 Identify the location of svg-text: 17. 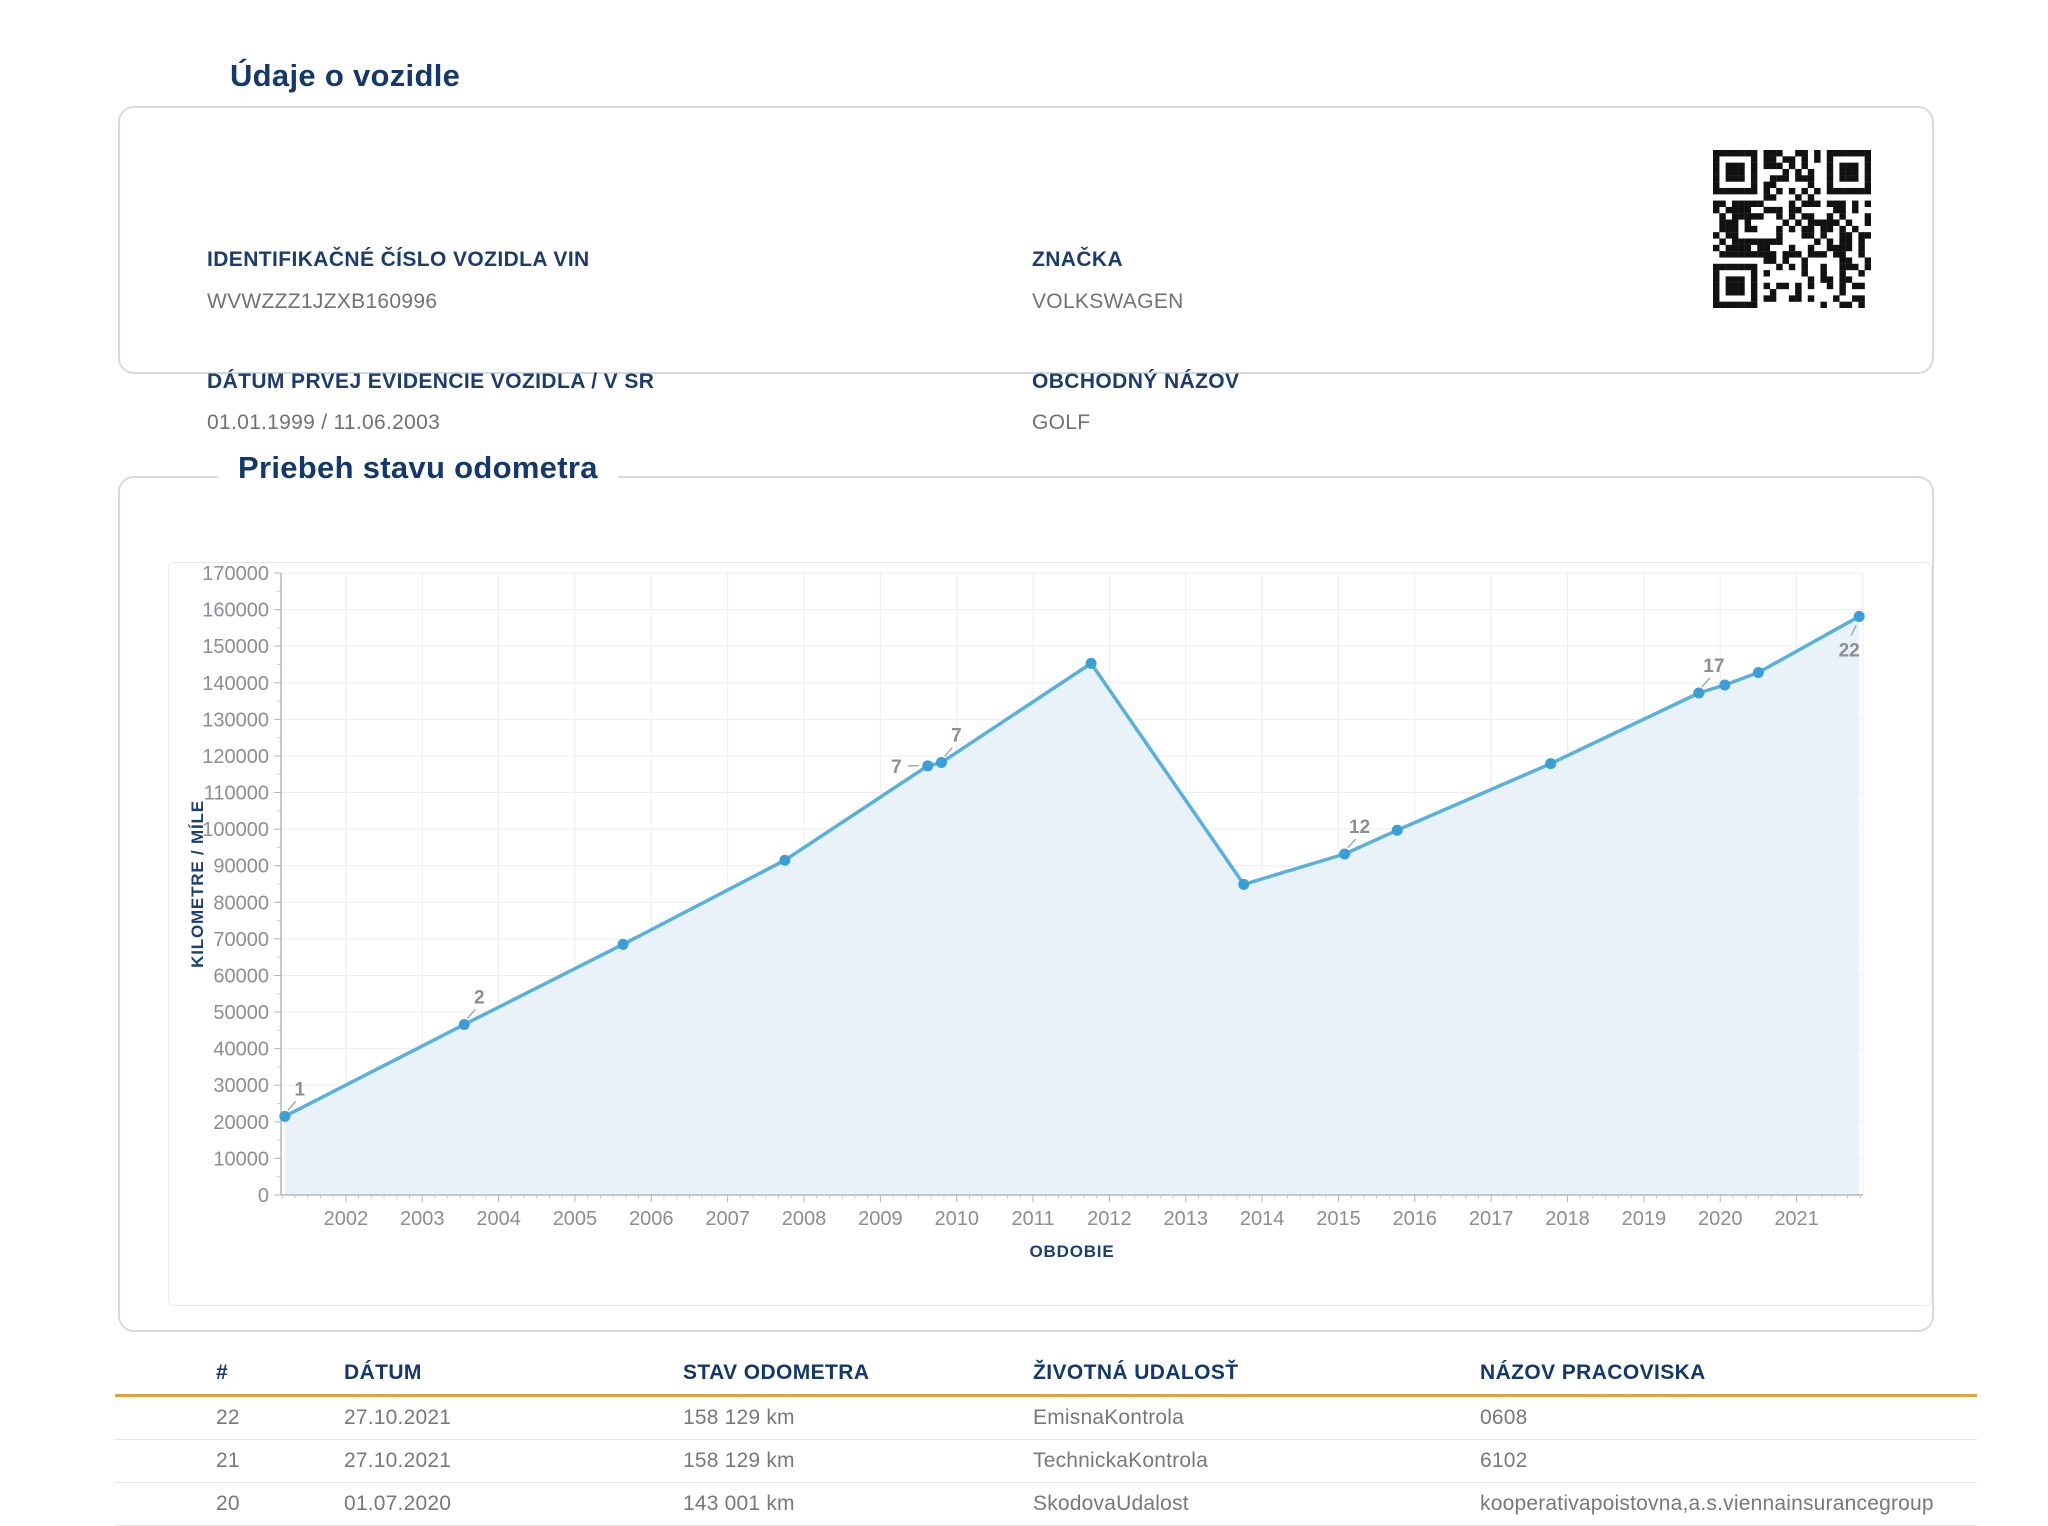
(1713, 666).